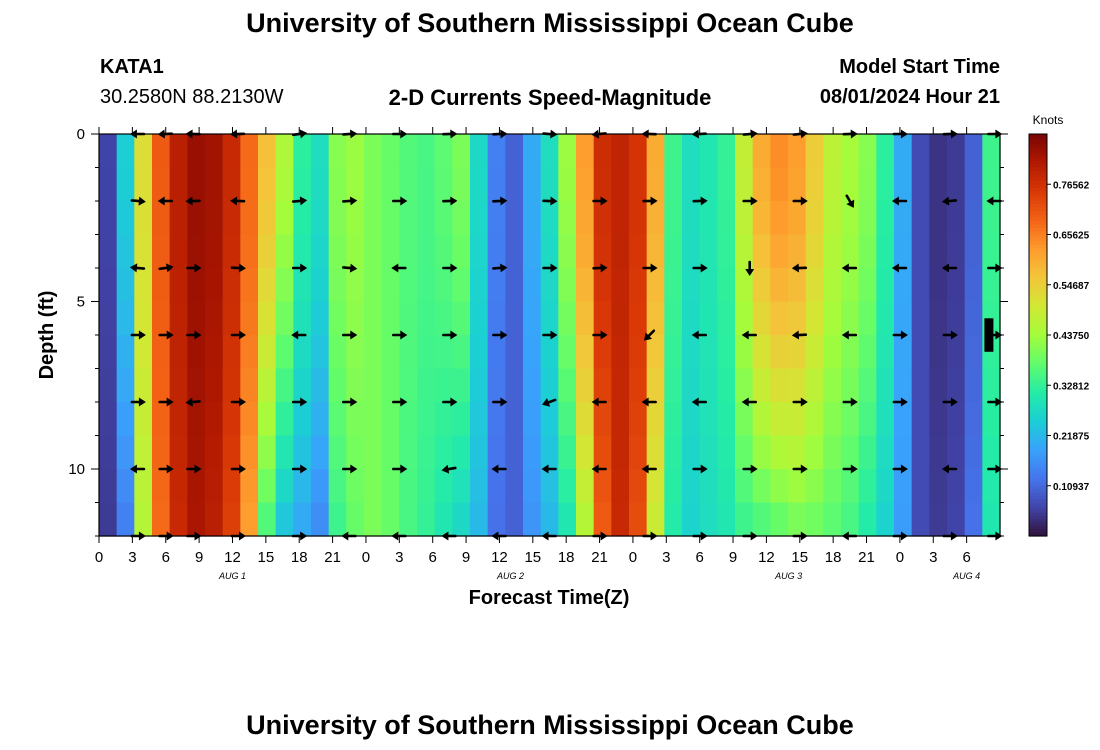 Image resolution: width=1100 pixels, height=750 pixels. I want to click on y-tick-label: 5, so click(81, 302).